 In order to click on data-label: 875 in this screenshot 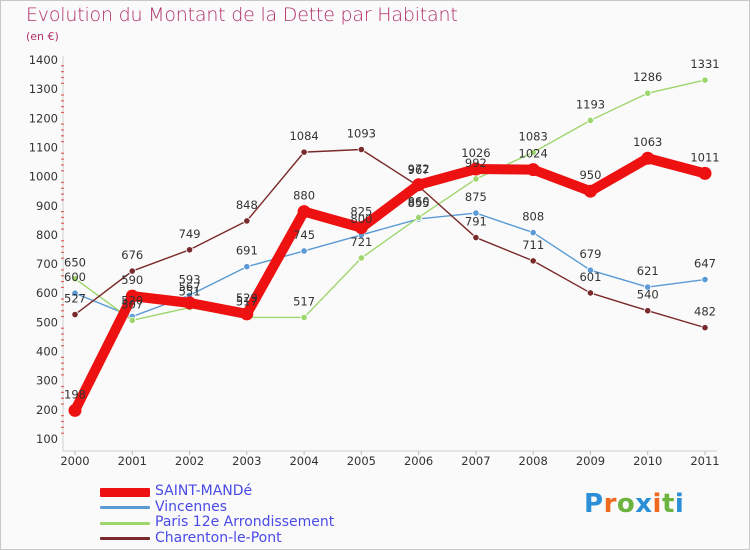, I will do `click(476, 197)`.